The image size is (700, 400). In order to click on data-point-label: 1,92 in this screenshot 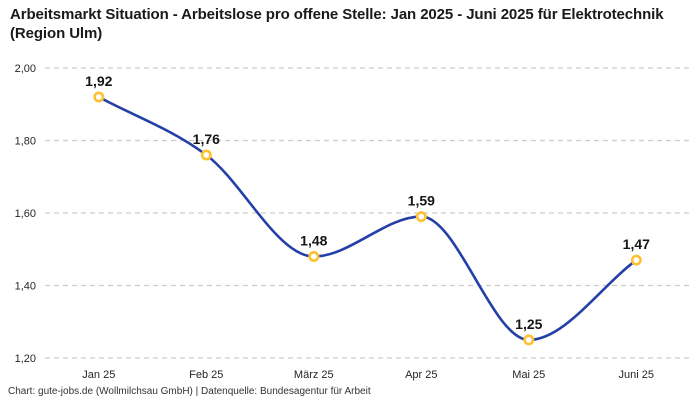, I will do `click(98, 81)`.